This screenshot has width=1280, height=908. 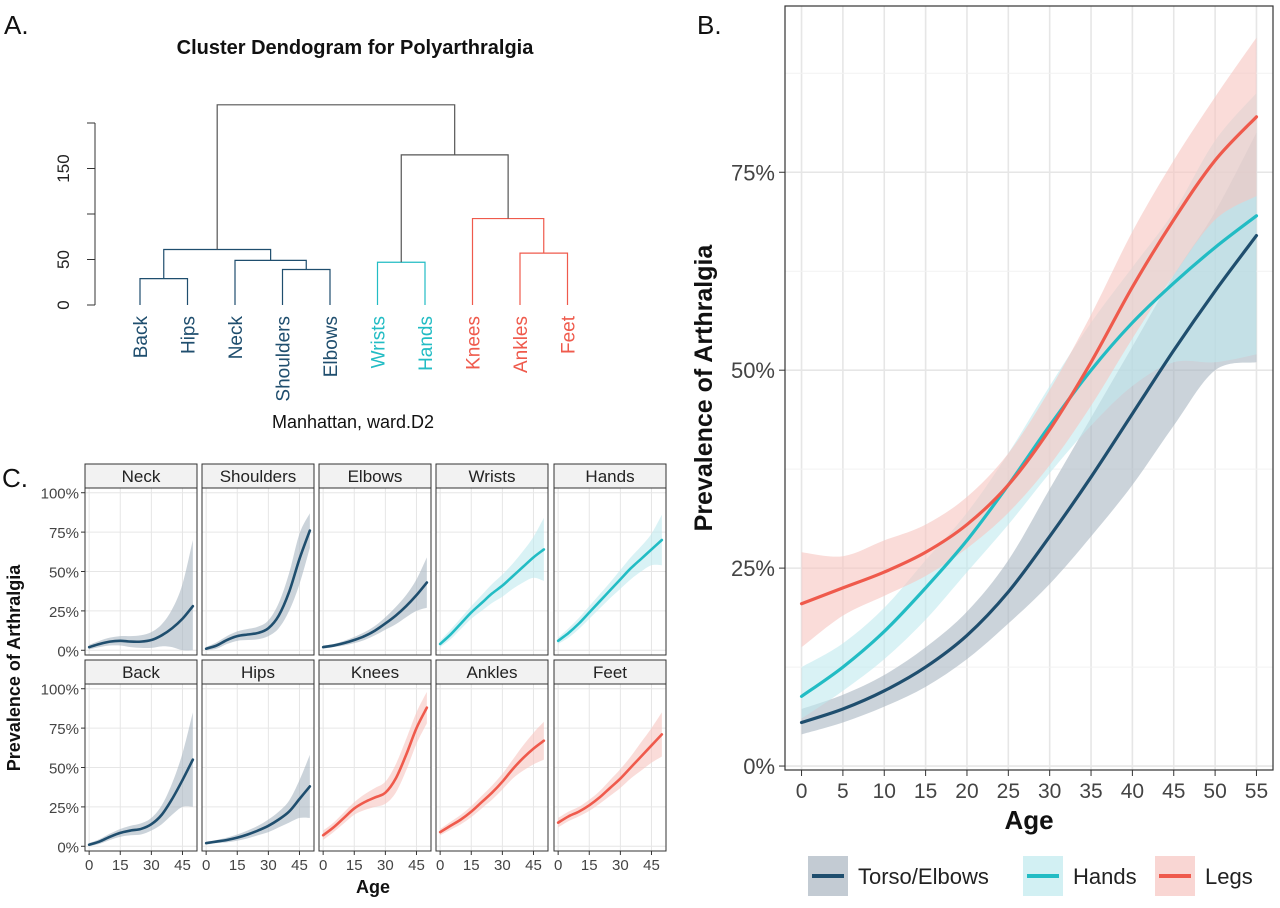 What do you see at coordinates (966, 791) in the screenshot?
I see `main-chart-x-tick-label: 20` at bounding box center [966, 791].